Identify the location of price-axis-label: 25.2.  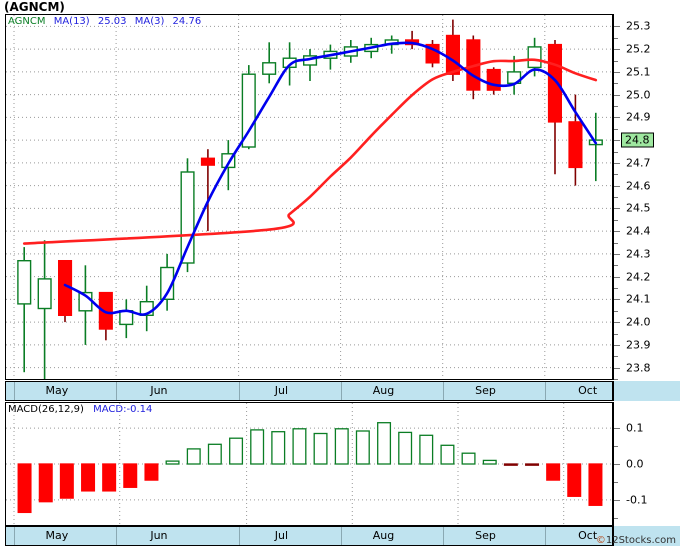
(638, 49).